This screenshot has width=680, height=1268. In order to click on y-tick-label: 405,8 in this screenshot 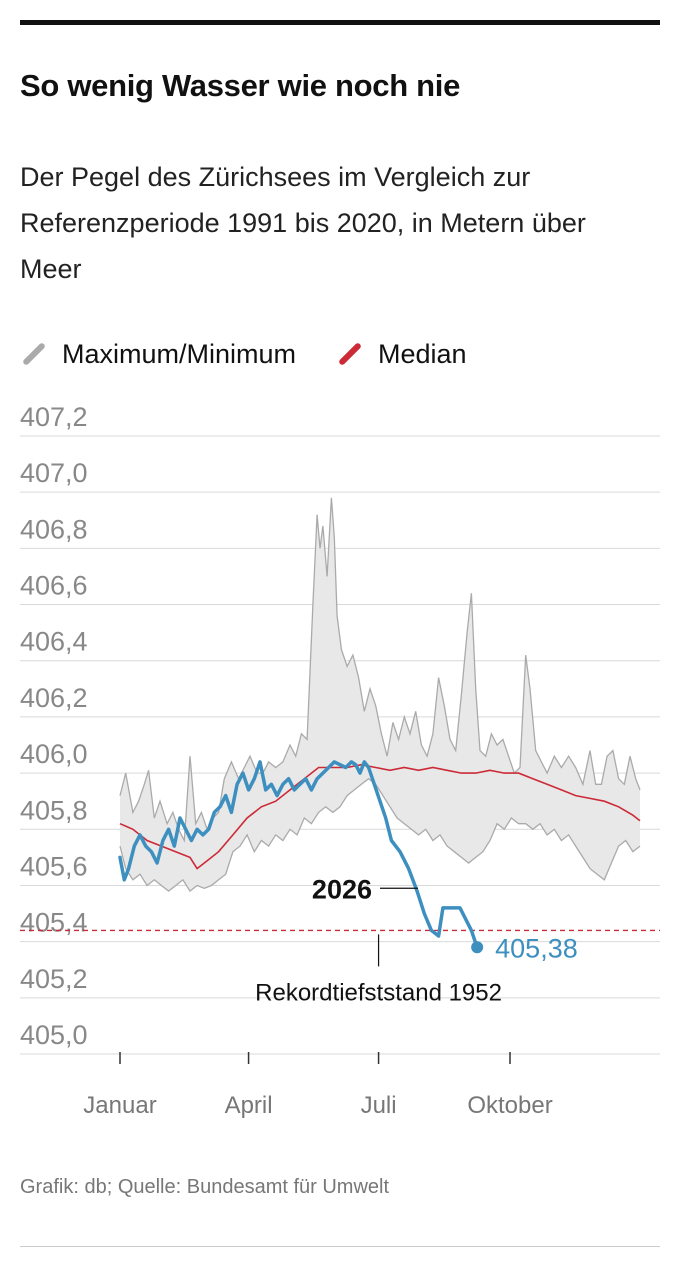, I will do `click(54, 810)`.